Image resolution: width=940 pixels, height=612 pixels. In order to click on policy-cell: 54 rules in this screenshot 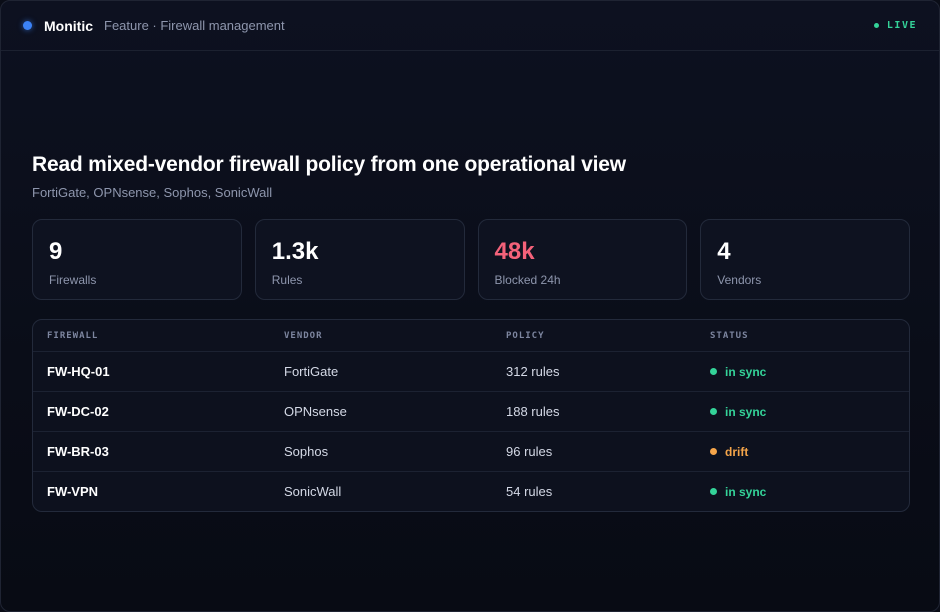, I will do `click(529, 491)`.